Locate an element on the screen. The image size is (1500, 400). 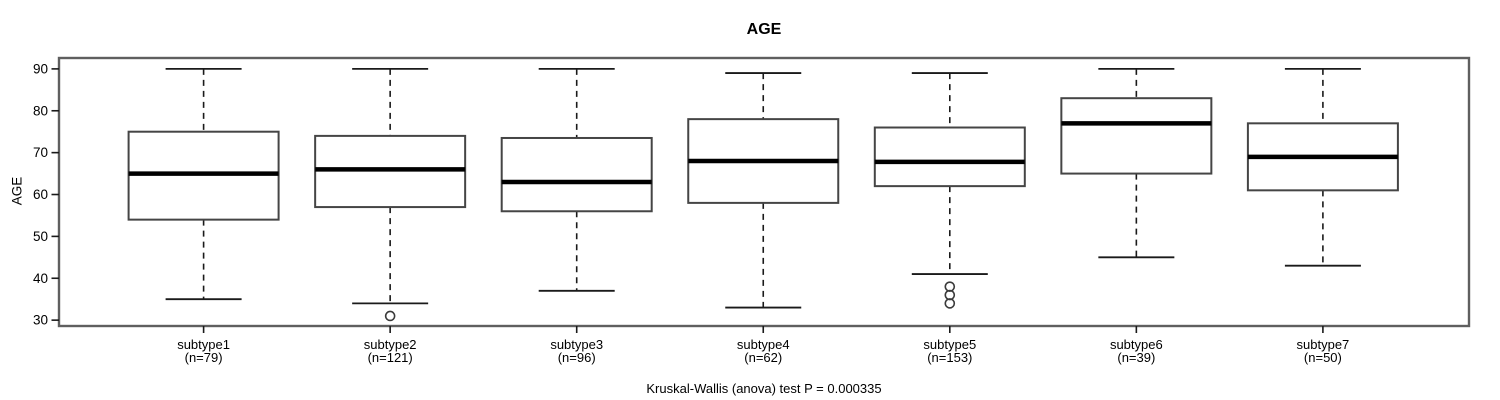
y-axis-tick-label: 80 is located at coordinates (40, 110).